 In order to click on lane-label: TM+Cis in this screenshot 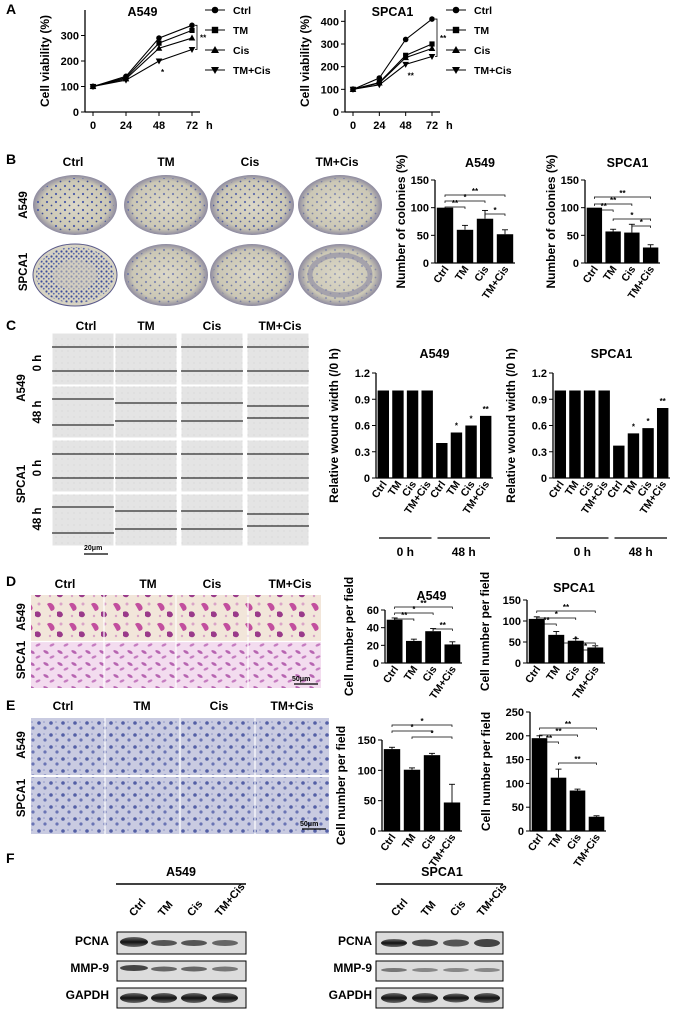, I will do `click(492, 900)`.